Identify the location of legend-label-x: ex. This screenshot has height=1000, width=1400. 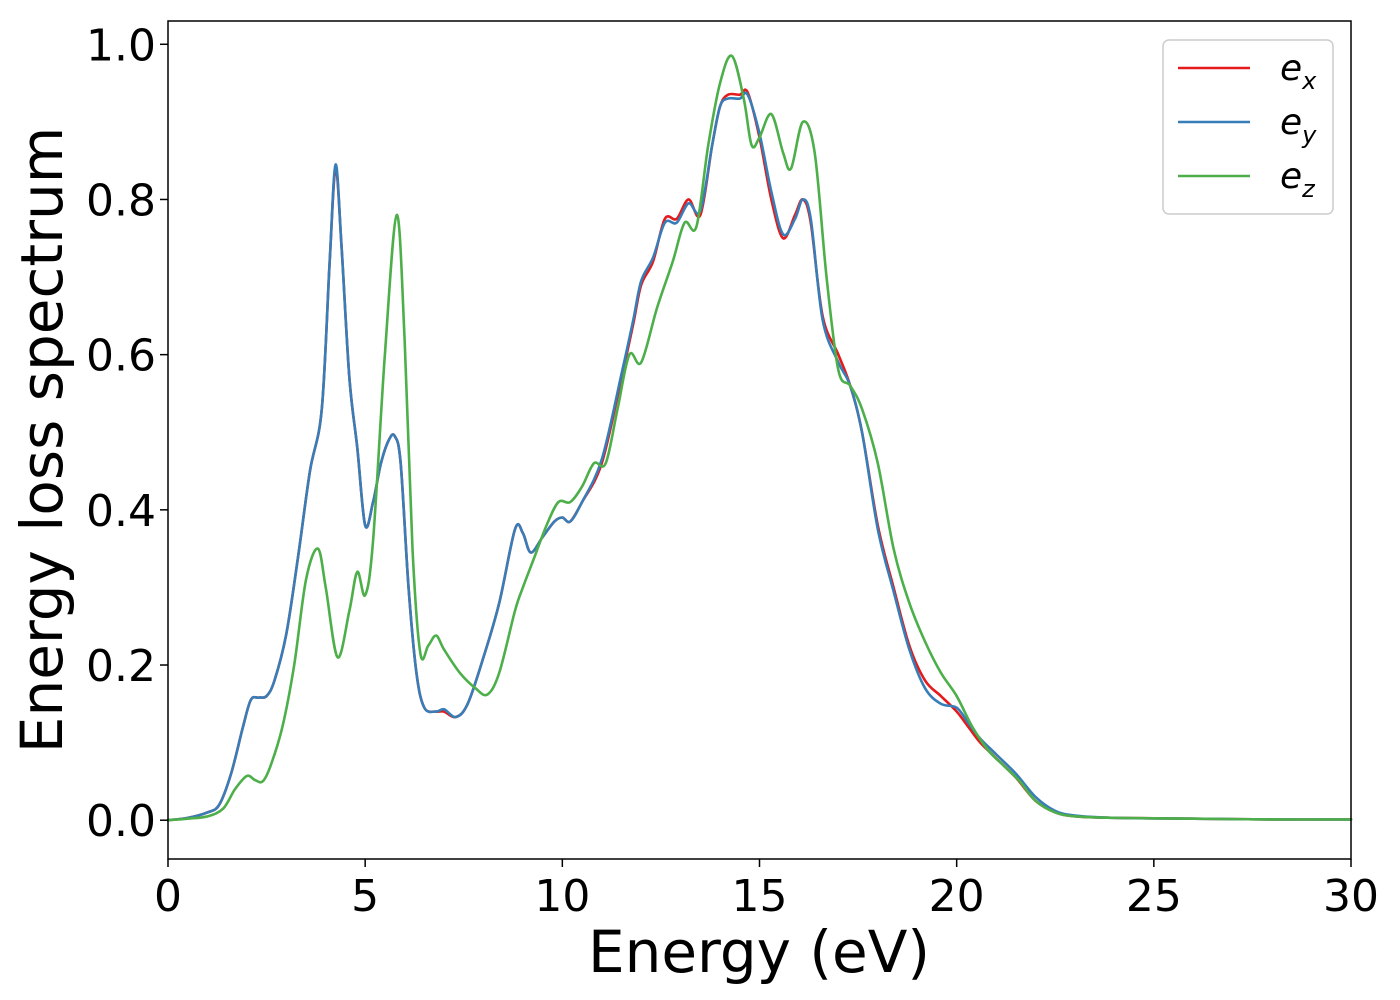
(1298, 71).